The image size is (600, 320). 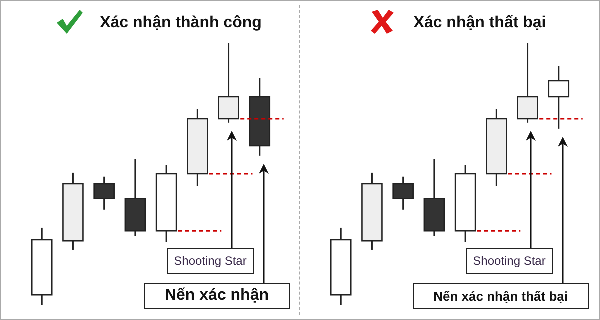 What do you see at coordinates (217, 296) in the screenshot?
I see `annotation: Nến xác nhận` at bounding box center [217, 296].